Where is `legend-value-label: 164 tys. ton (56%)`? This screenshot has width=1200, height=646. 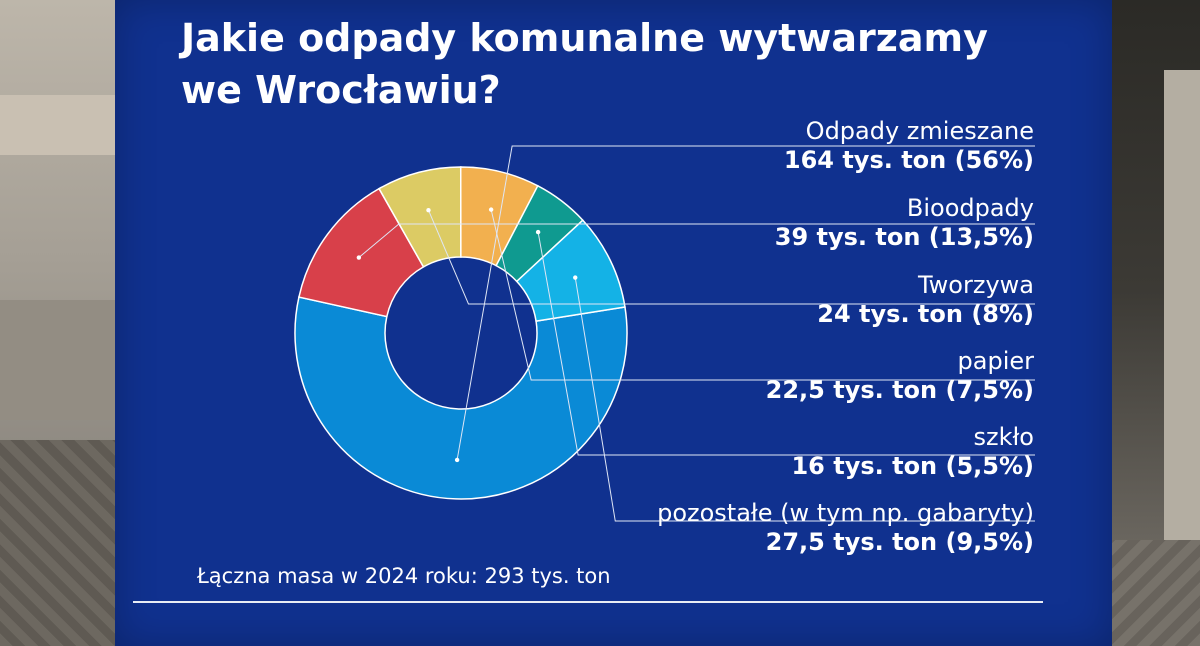 legend-value-label: 164 tys. ton (56%) is located at coordinates (908, 160).